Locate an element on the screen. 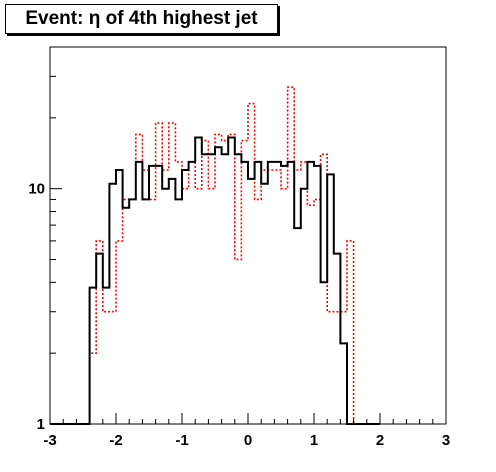  x-tick-label: -1 is located at coordinates (181, 440).